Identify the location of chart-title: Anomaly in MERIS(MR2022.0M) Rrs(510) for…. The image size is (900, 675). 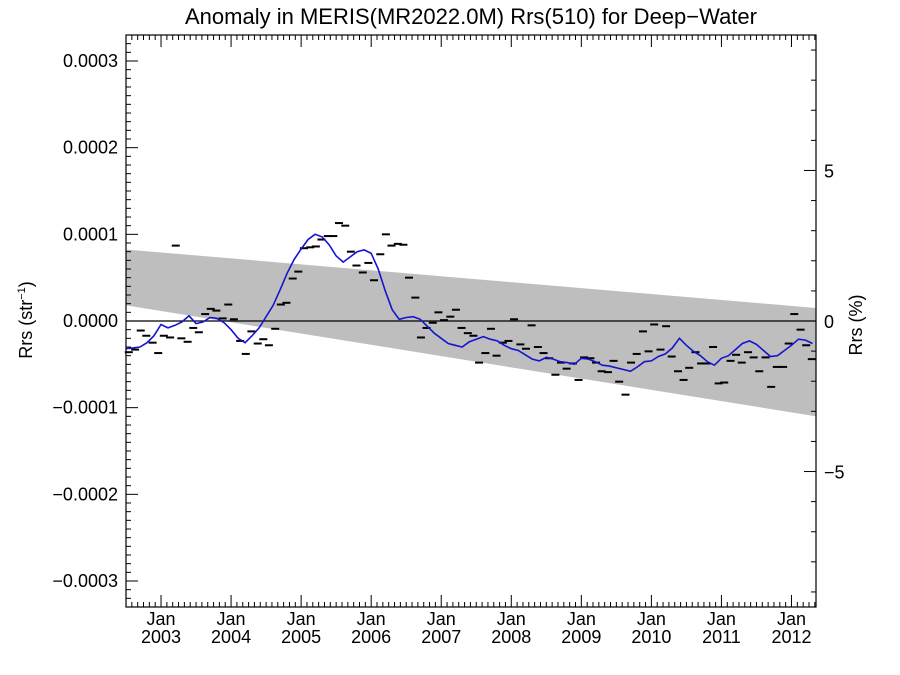
(471, 16).